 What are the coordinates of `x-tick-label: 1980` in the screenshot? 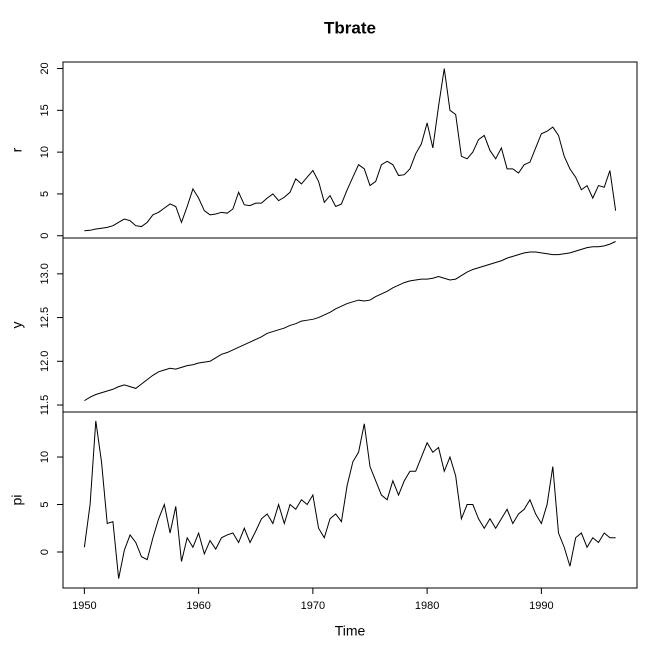 It's located at (427, 606).